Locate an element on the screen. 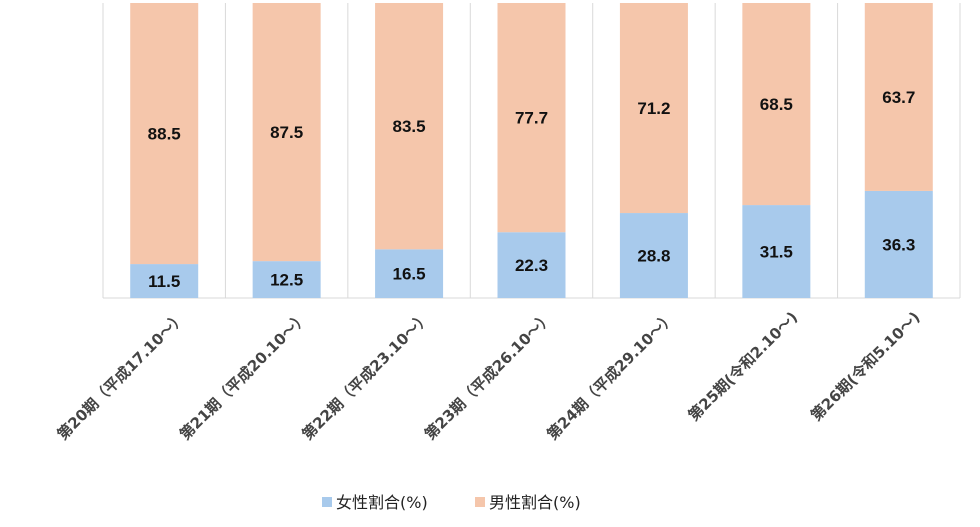  data-label: 77.7 is located at coordinates (531, 118).